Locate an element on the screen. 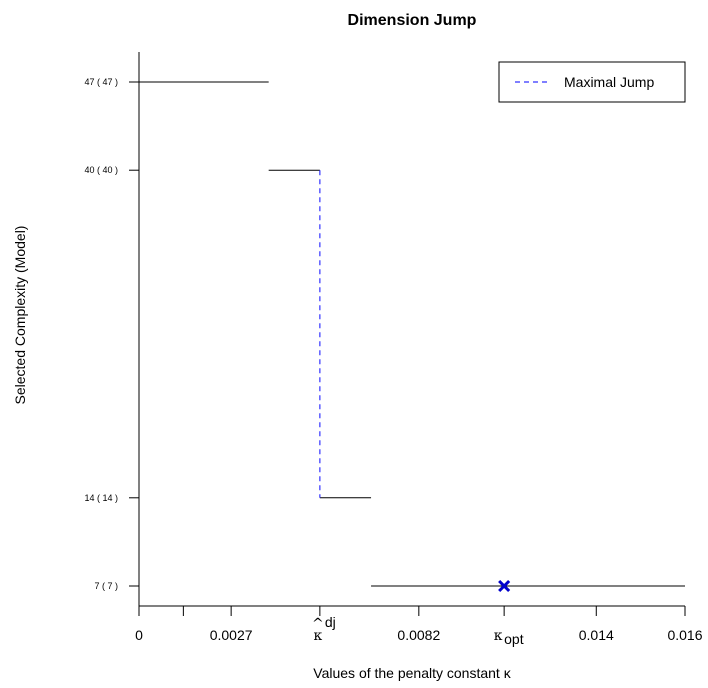 The width and height of the screenshot is (708, 688). optimum-marker-x is located at coordinates (504, 586).